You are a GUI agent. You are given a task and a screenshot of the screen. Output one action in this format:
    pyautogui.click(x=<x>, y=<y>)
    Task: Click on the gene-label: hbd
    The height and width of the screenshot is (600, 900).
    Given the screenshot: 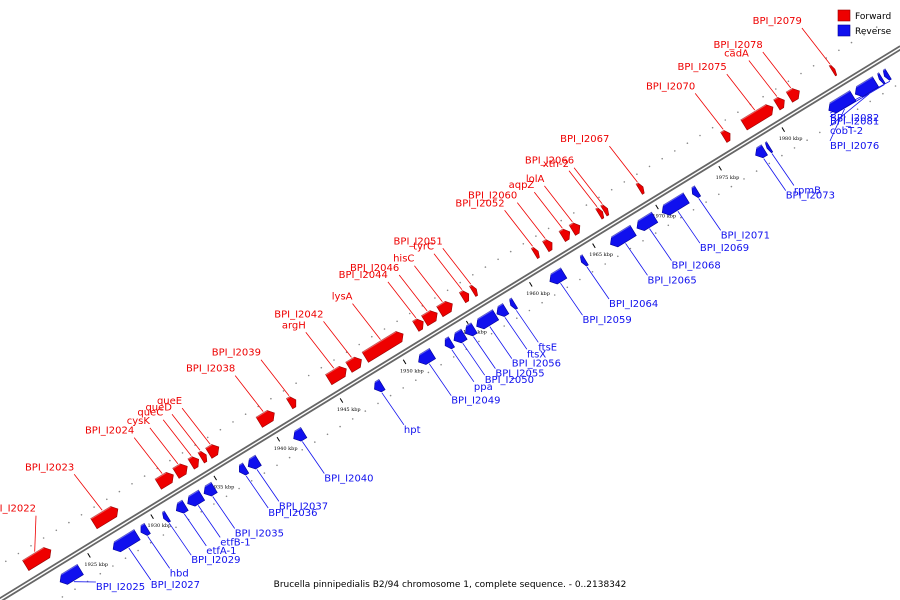 What is the action you would take?
    pyautogui.click(x=179, y=573)
    